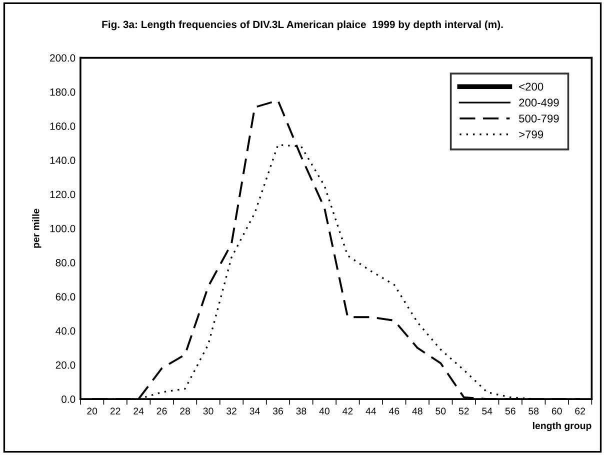  Describe the element at coordinates (66, 331) in the screenshot. I see `y-tick-label: 40.0` at that location.